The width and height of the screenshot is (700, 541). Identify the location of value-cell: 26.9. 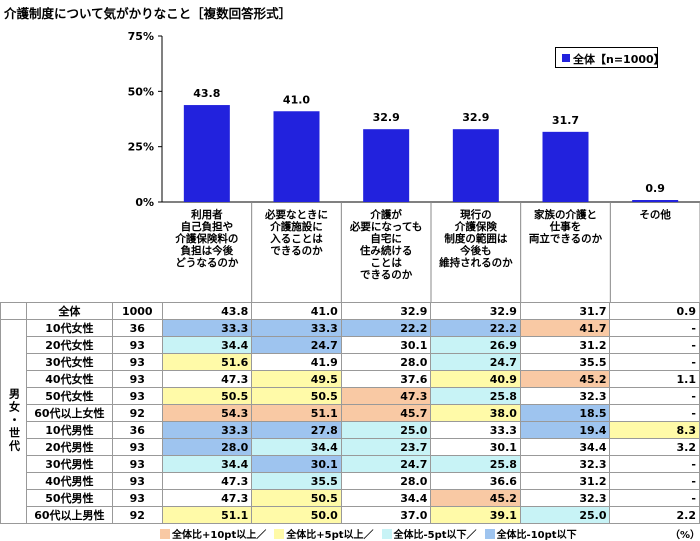
(475, 345).